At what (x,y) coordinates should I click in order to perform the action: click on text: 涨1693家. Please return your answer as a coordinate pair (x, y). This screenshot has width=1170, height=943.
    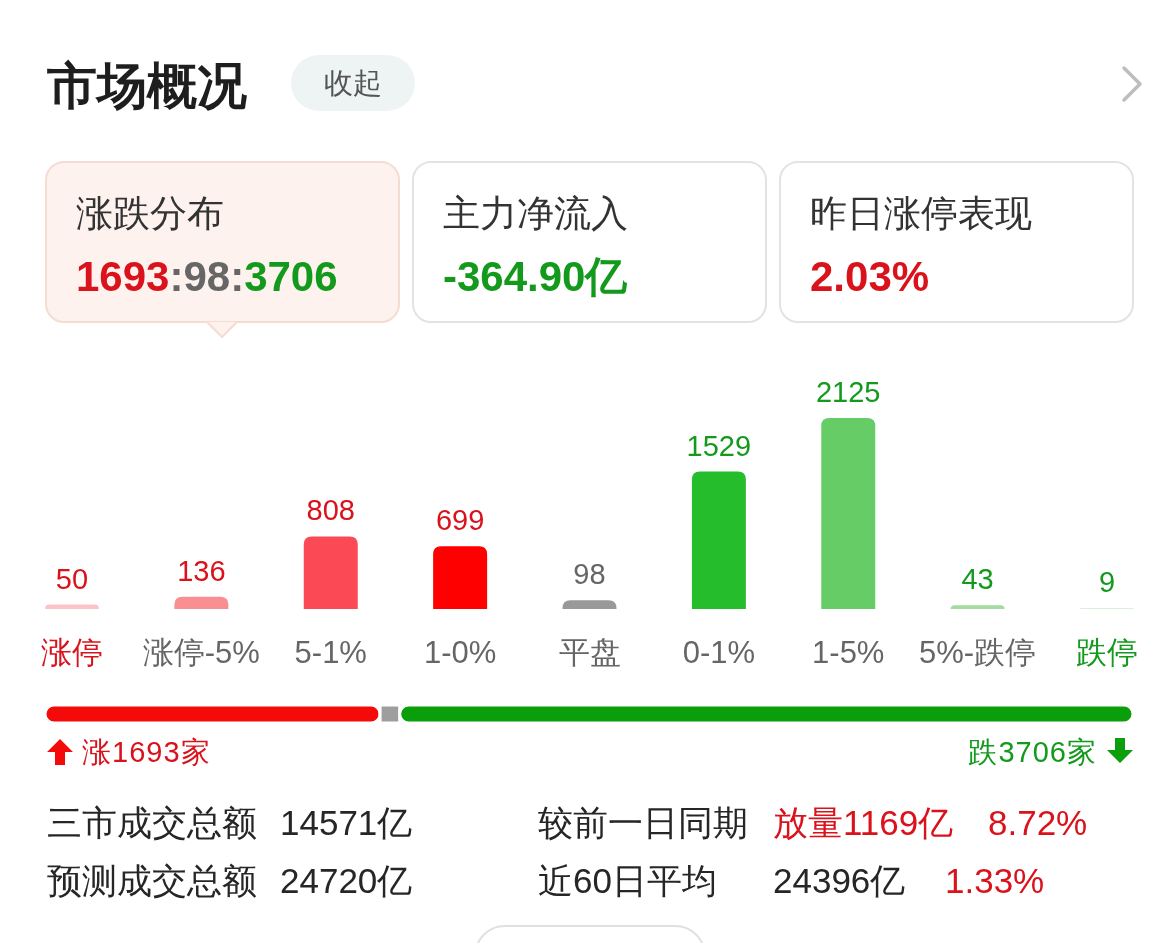
    Looking at the image, I should click on (146, 752).